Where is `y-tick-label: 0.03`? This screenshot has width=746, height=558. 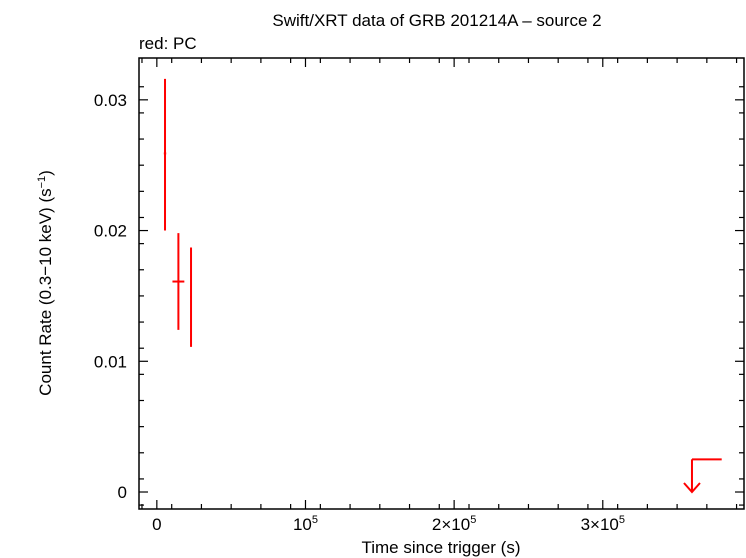 y-tick-label: 0.03 is located at coordinates (110, 100).